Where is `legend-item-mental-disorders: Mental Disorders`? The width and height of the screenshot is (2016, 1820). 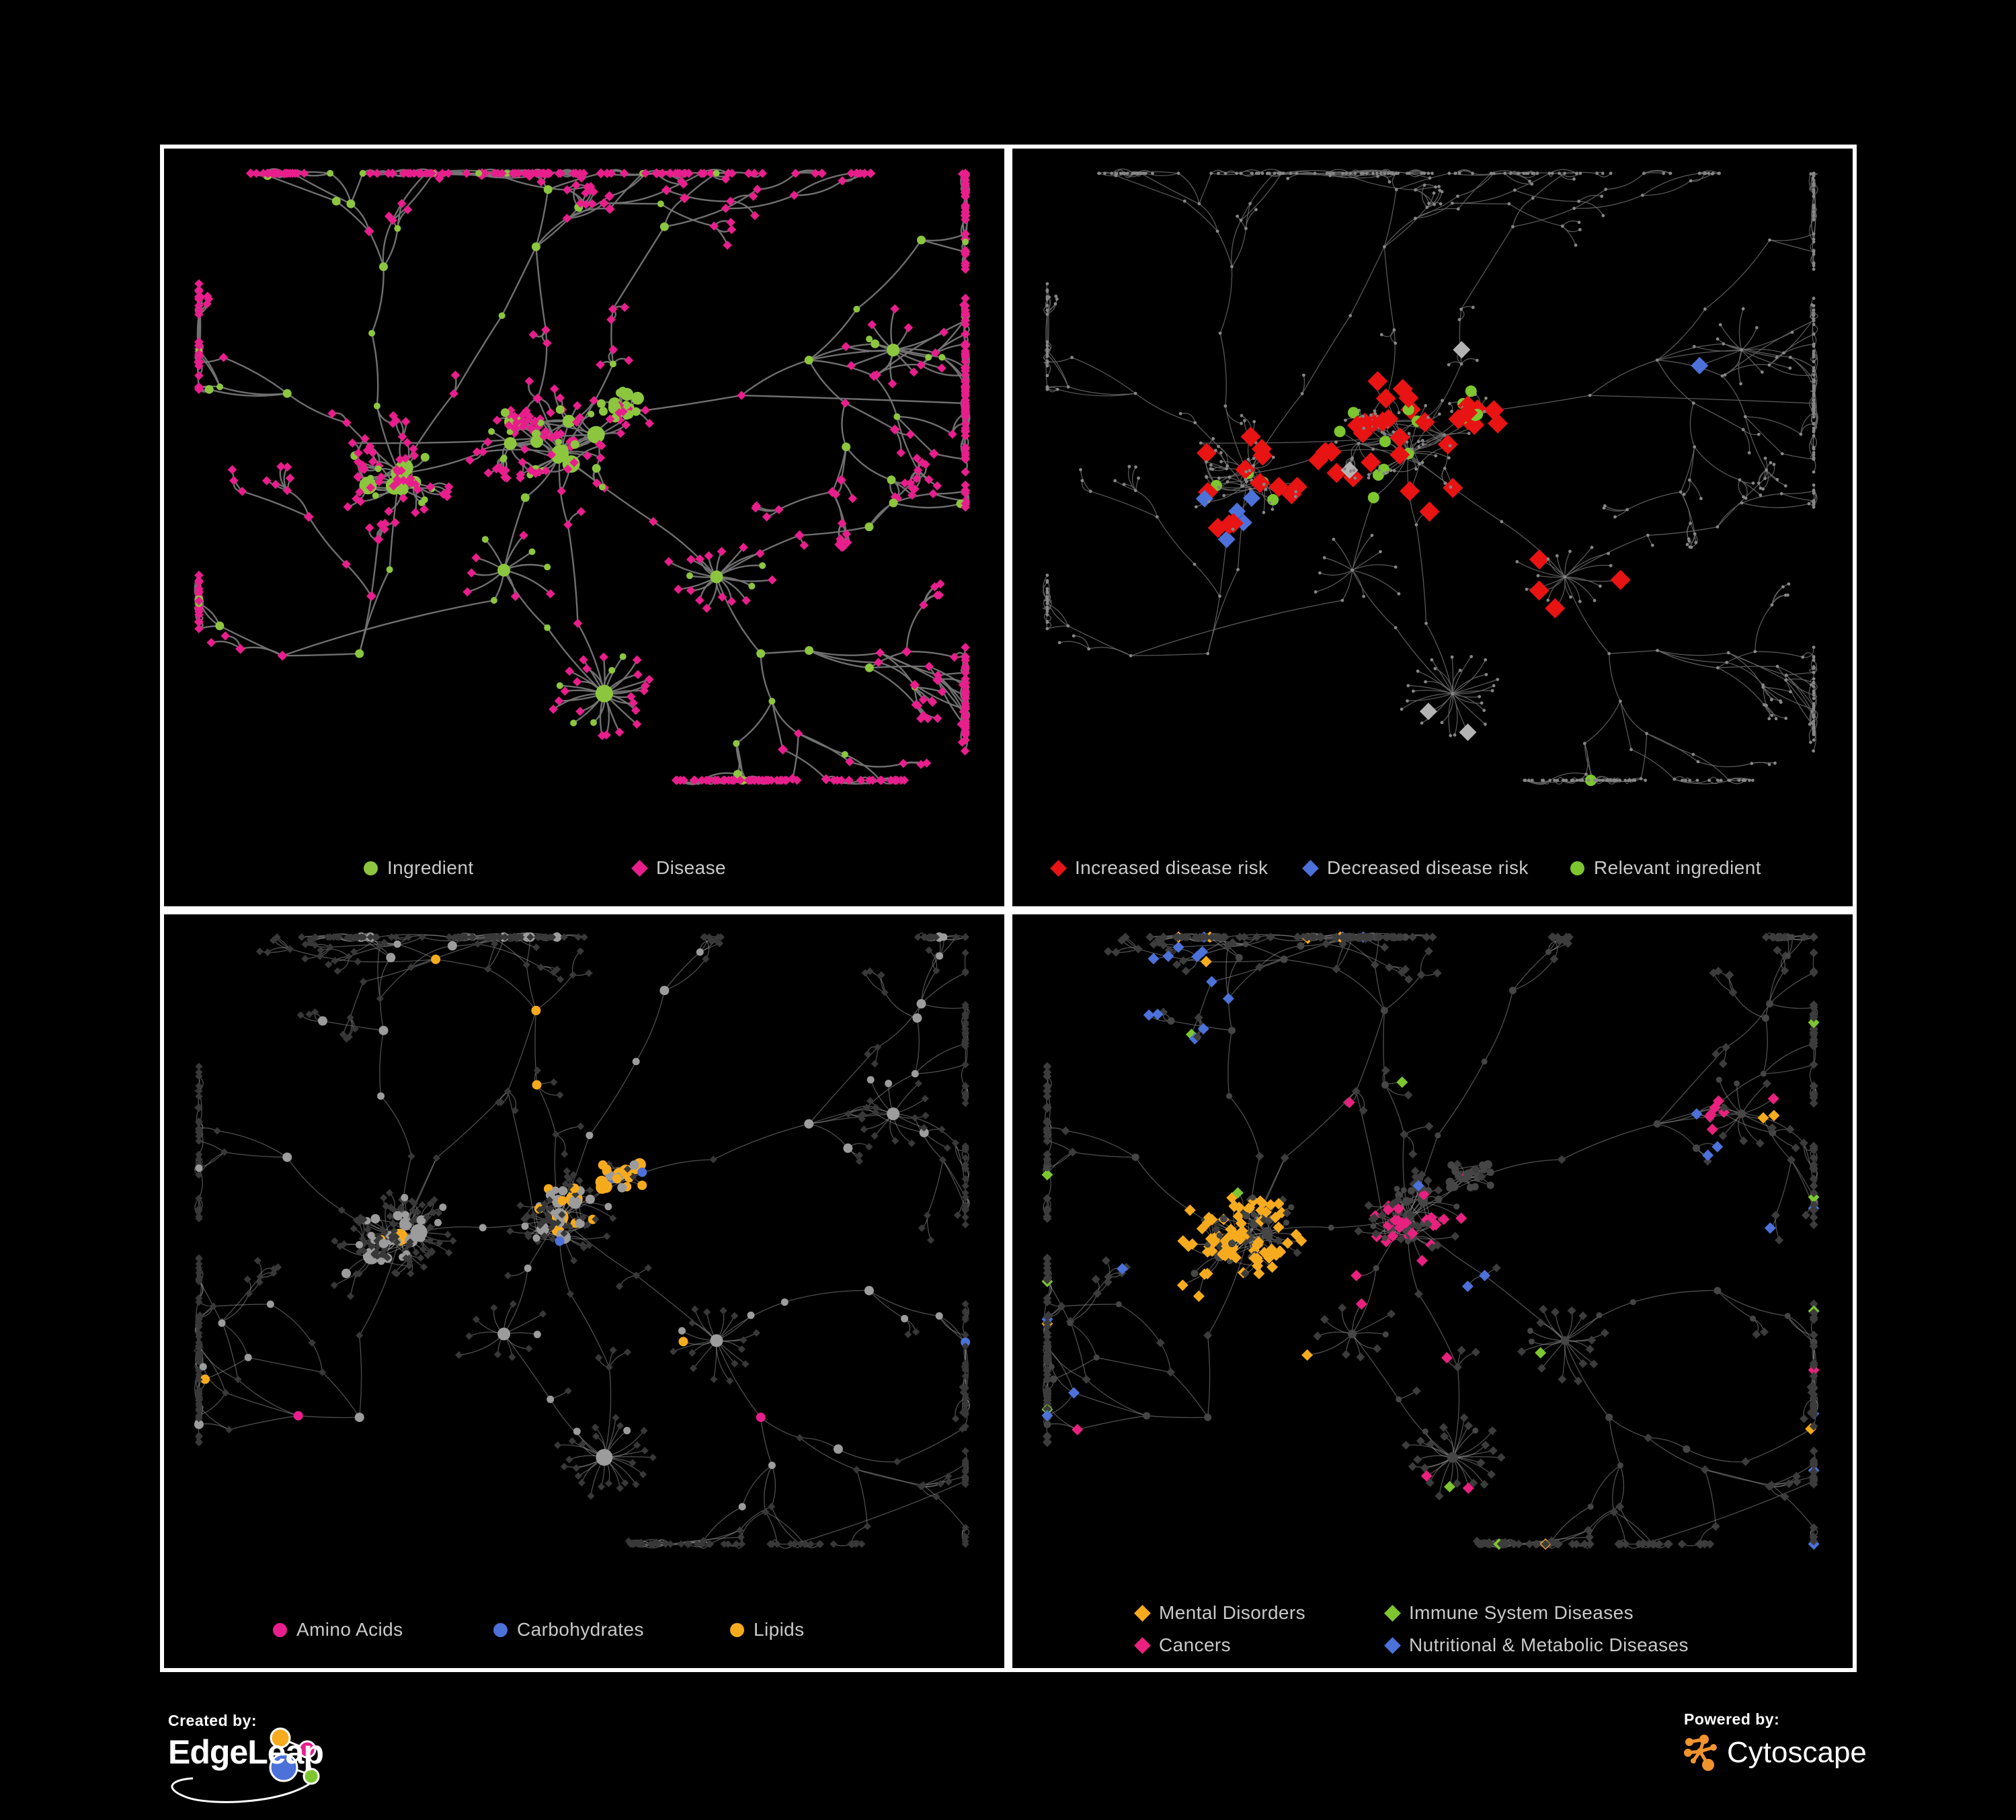
legend-item-mental-disorders: Mental Disorders is located at coordinates (1220, 1612).